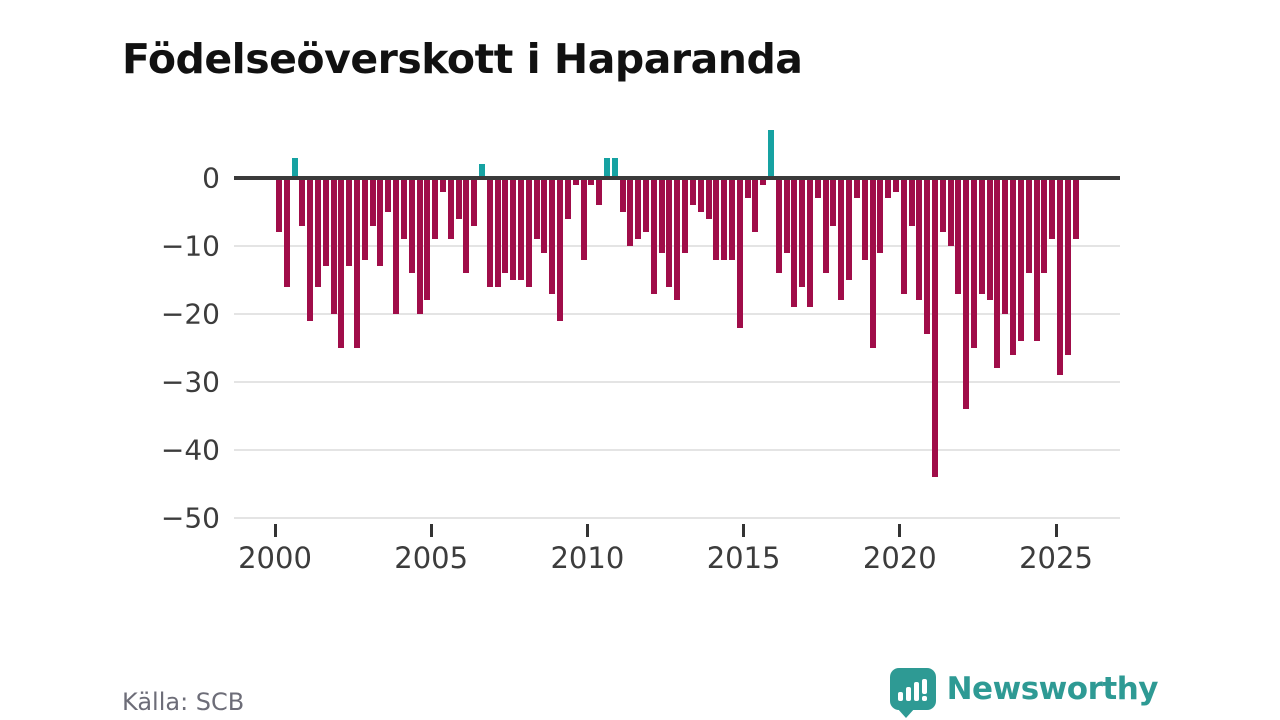 This screenshot has width=1280, height=720. I want to click on source-note: Källa: SCB, so click(183, 702).